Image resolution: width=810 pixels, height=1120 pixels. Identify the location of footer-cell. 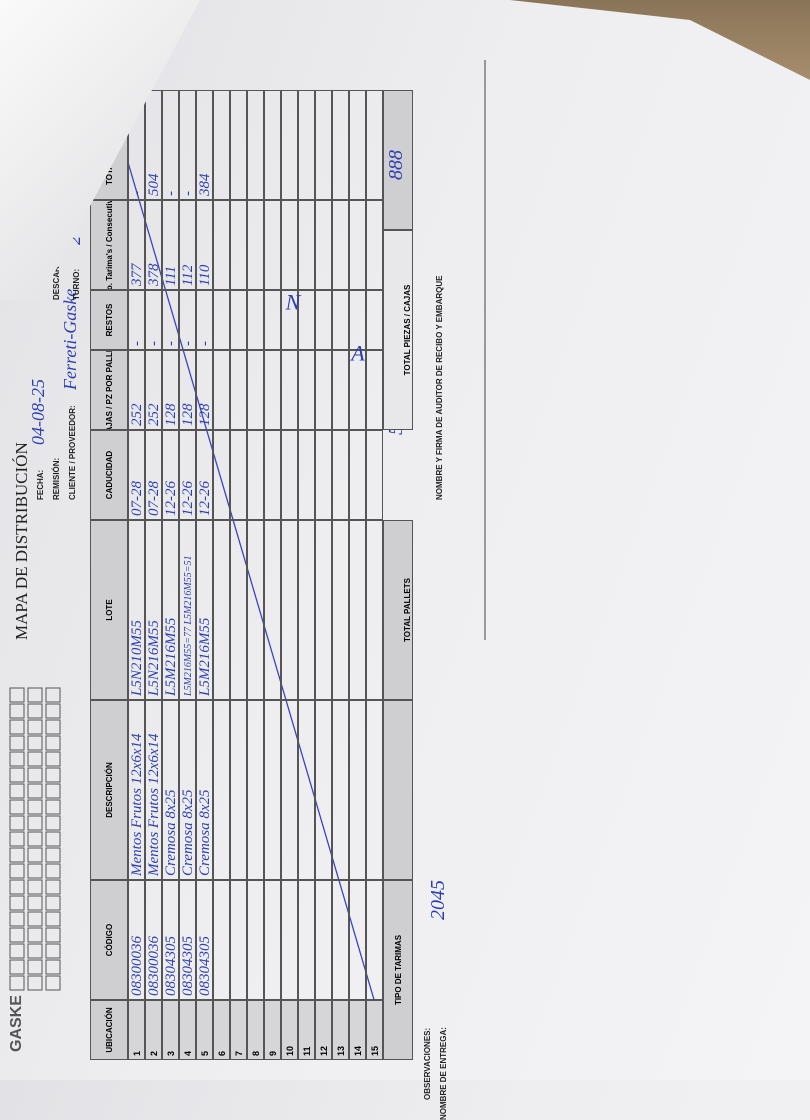
(398, 790).